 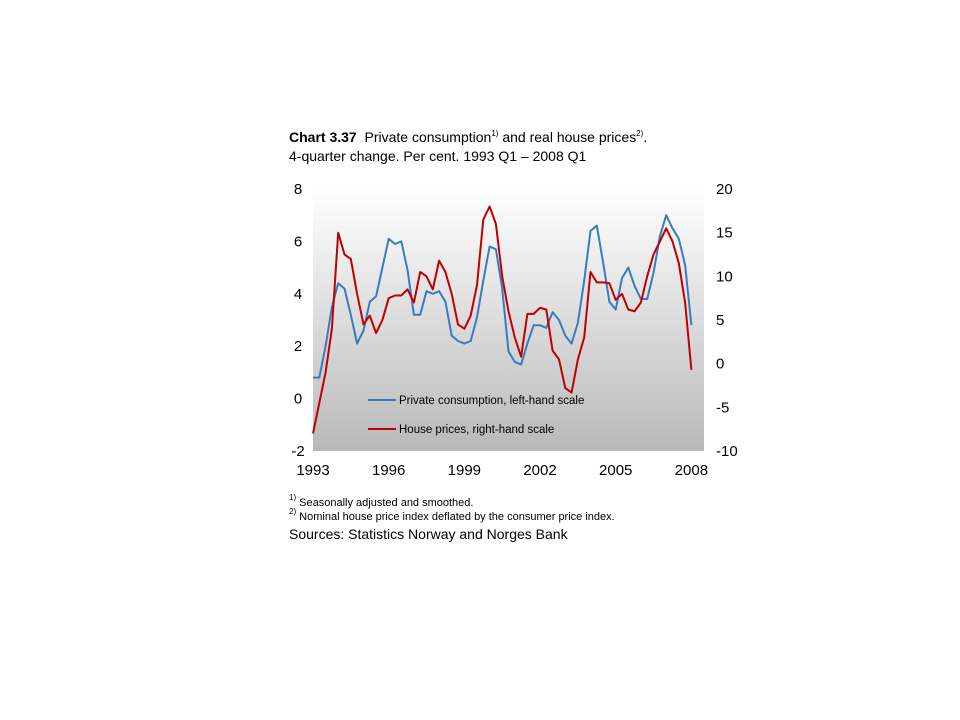 What do you see at coordinates (293, 497) in the screenshot?
I see `footnote-1-mark: 1)` at bounding box center [293, 497].